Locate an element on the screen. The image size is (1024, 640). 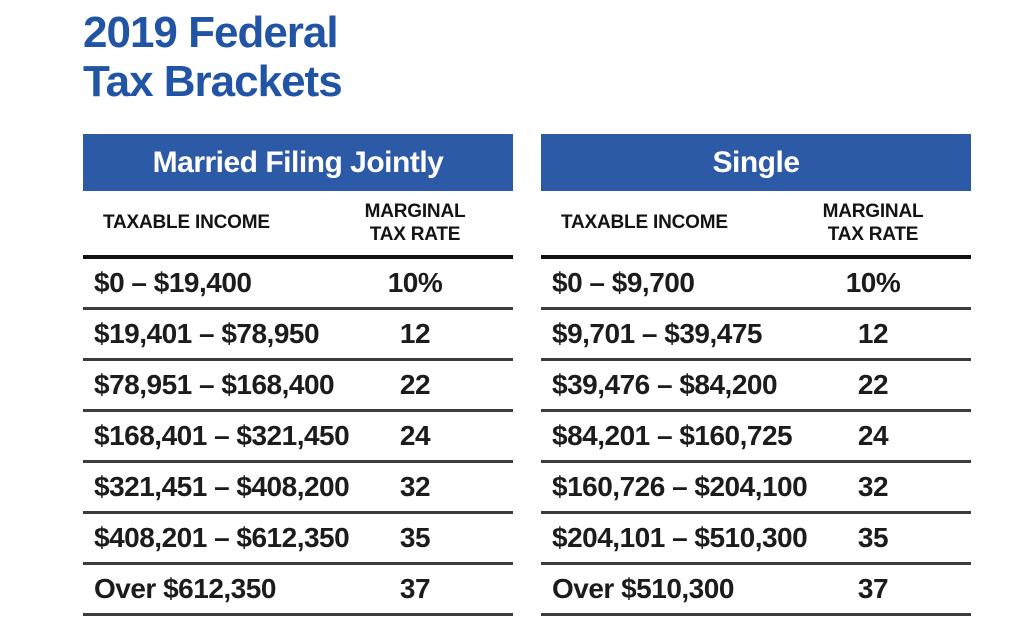
table-row: $39,476 – $84,200 22 is located at coordinates (756, 386).